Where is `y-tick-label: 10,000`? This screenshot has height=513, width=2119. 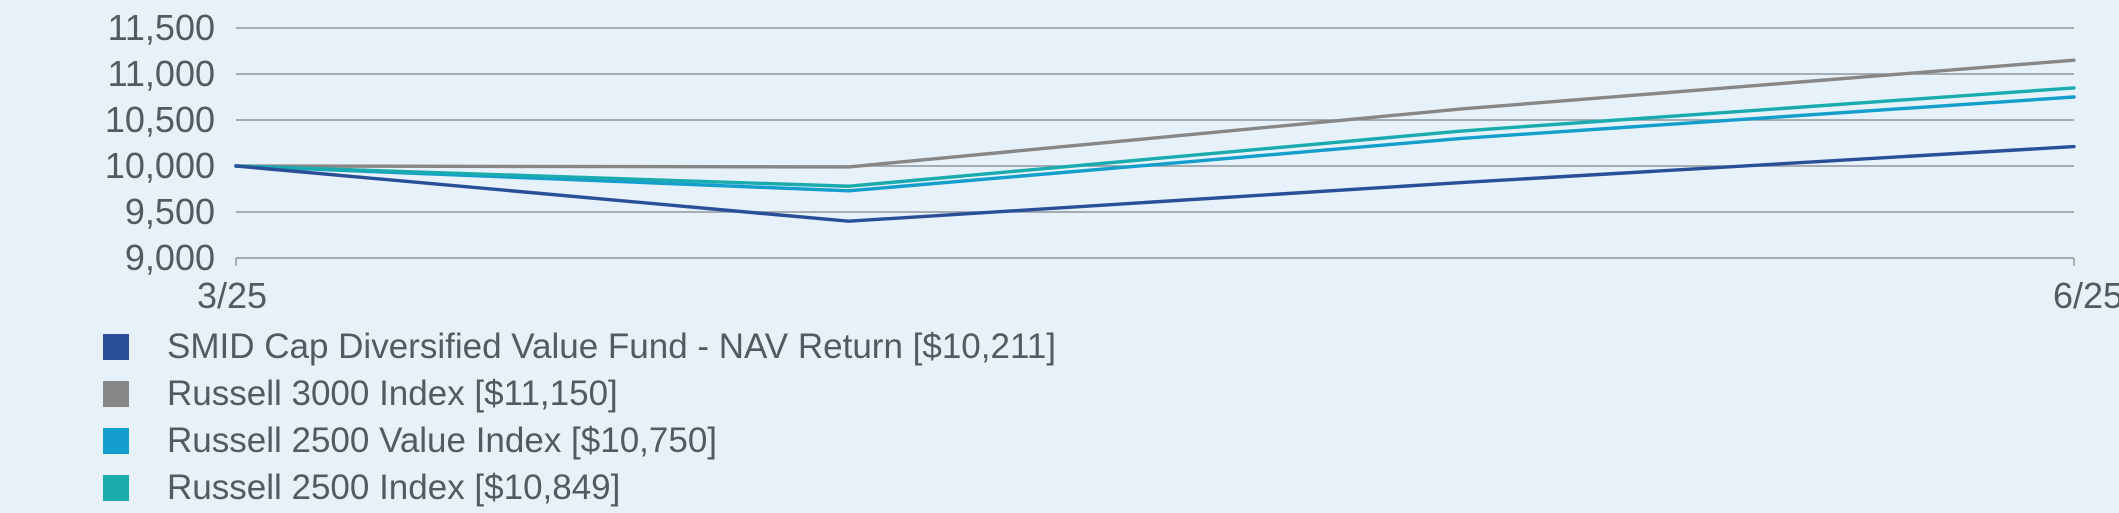 y-tick-label: 10,000 is located at coordinates (160, 165).